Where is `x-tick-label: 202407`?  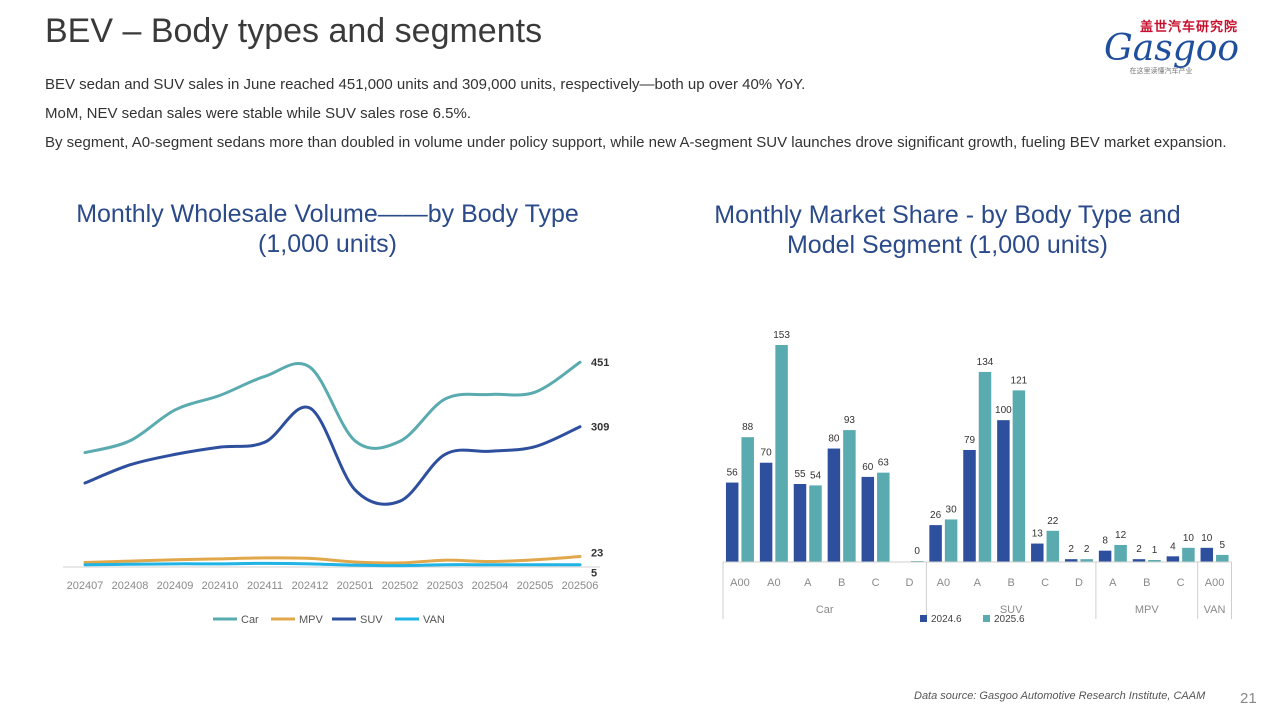
x-tick-label: 202407 is located at coordinates (85, 586).